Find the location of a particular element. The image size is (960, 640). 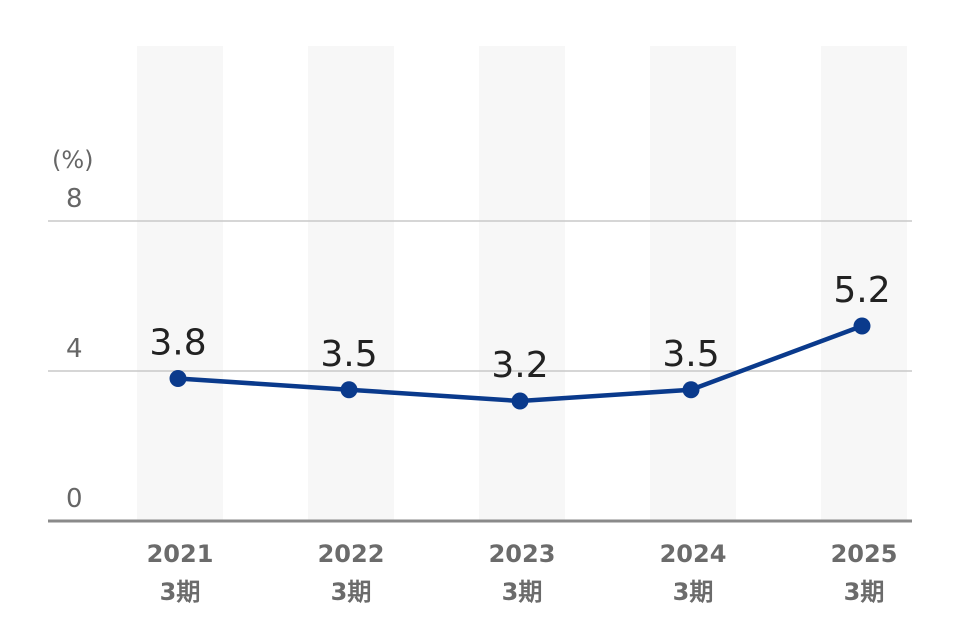

y-tick-labels: 0 4 8 is located at coordinates (74, 349).